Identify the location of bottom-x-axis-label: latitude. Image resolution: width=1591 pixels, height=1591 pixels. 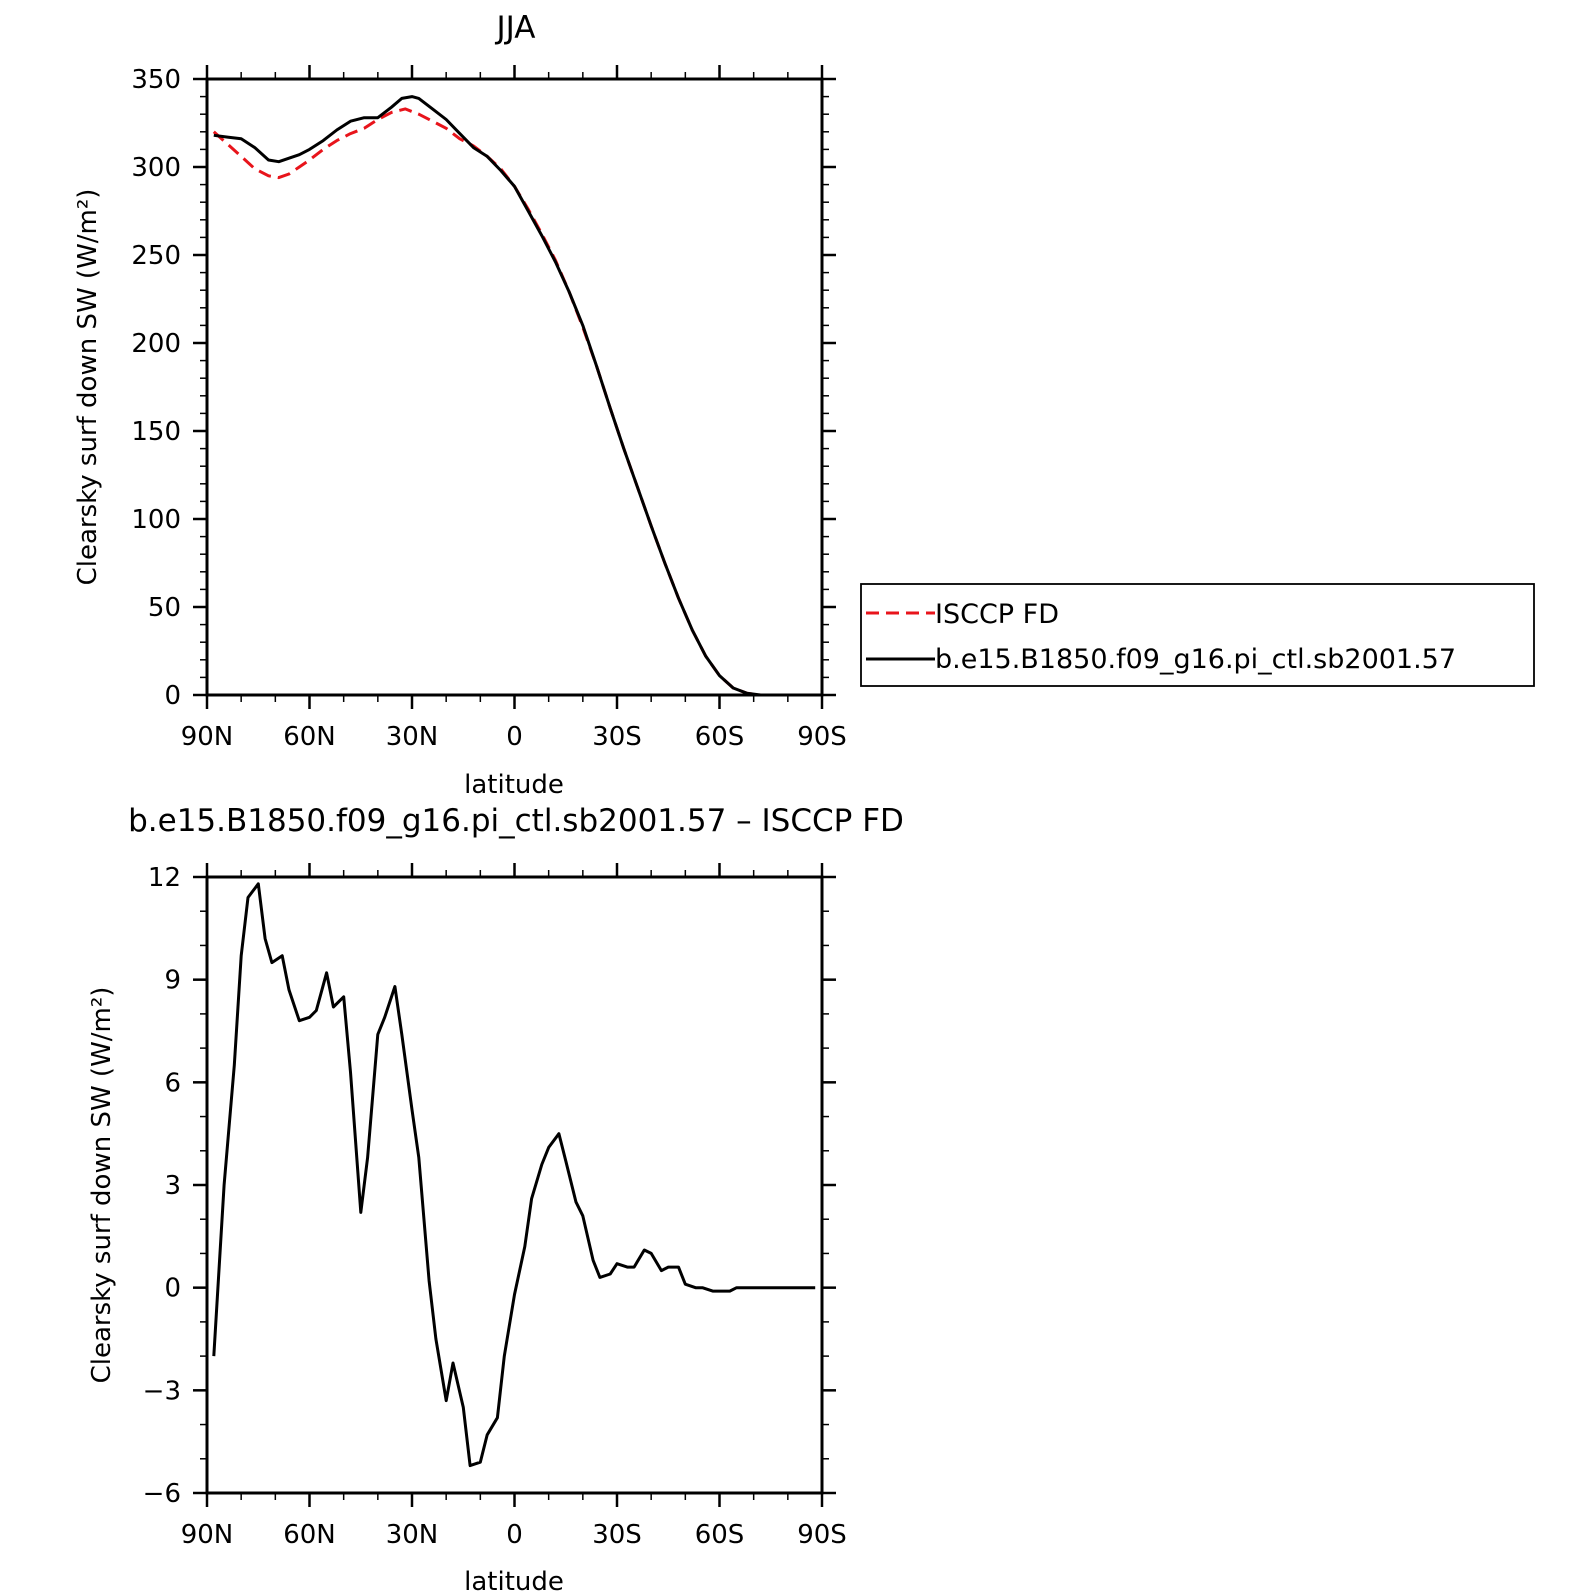
(514, 1579).